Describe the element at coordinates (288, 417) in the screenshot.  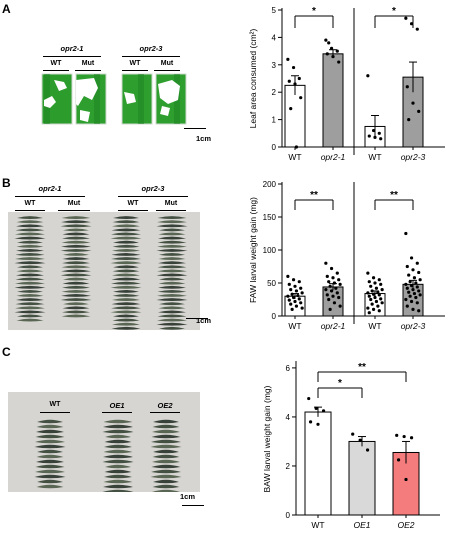
I see `y-tick-label: 4` at that location.